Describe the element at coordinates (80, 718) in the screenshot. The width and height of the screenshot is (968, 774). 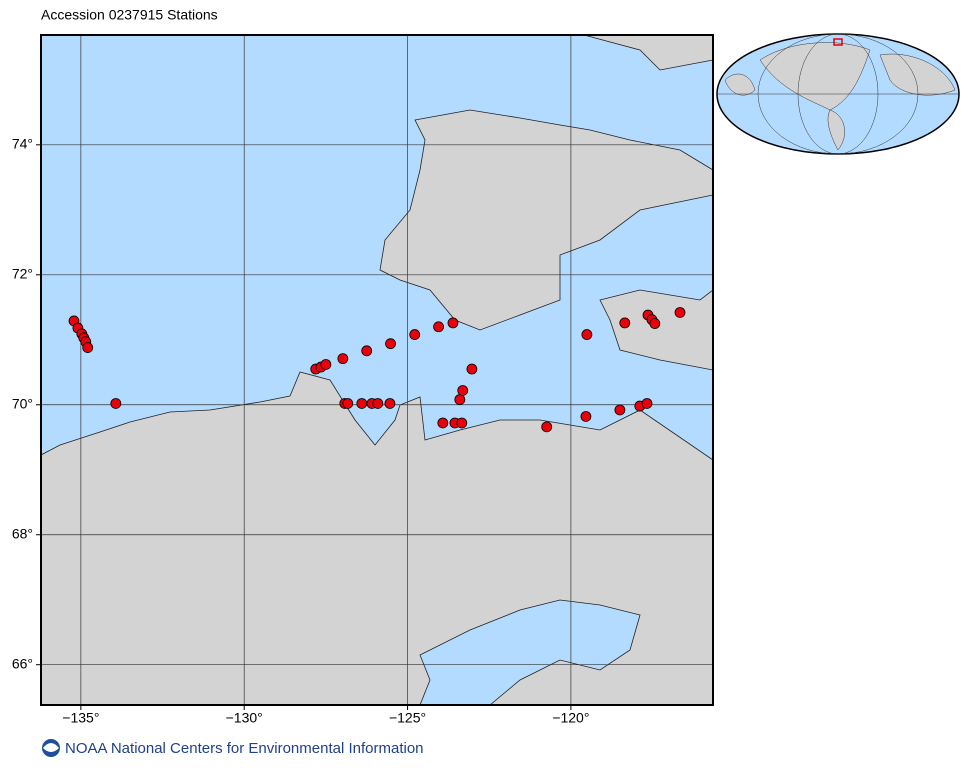
I see `x-tick-label: −135°` at that location.